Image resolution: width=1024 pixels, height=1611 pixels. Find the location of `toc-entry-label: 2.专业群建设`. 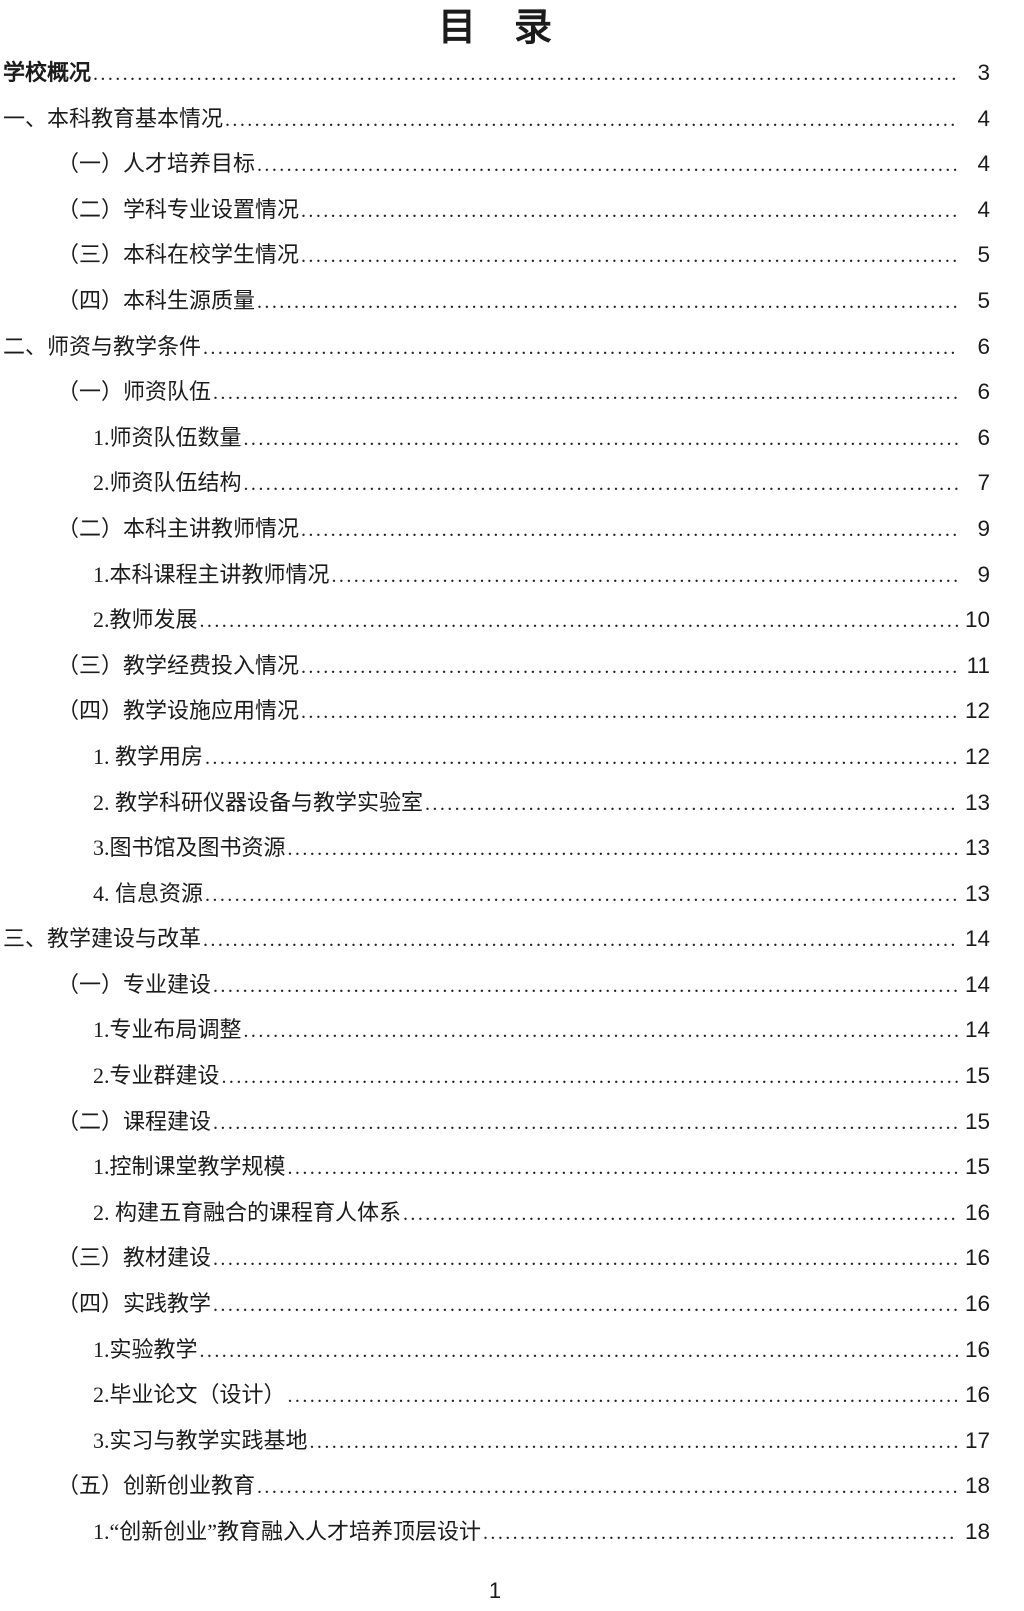

toc-entry-label: 2.专业群建设 is located at coordinates (156, 1076).